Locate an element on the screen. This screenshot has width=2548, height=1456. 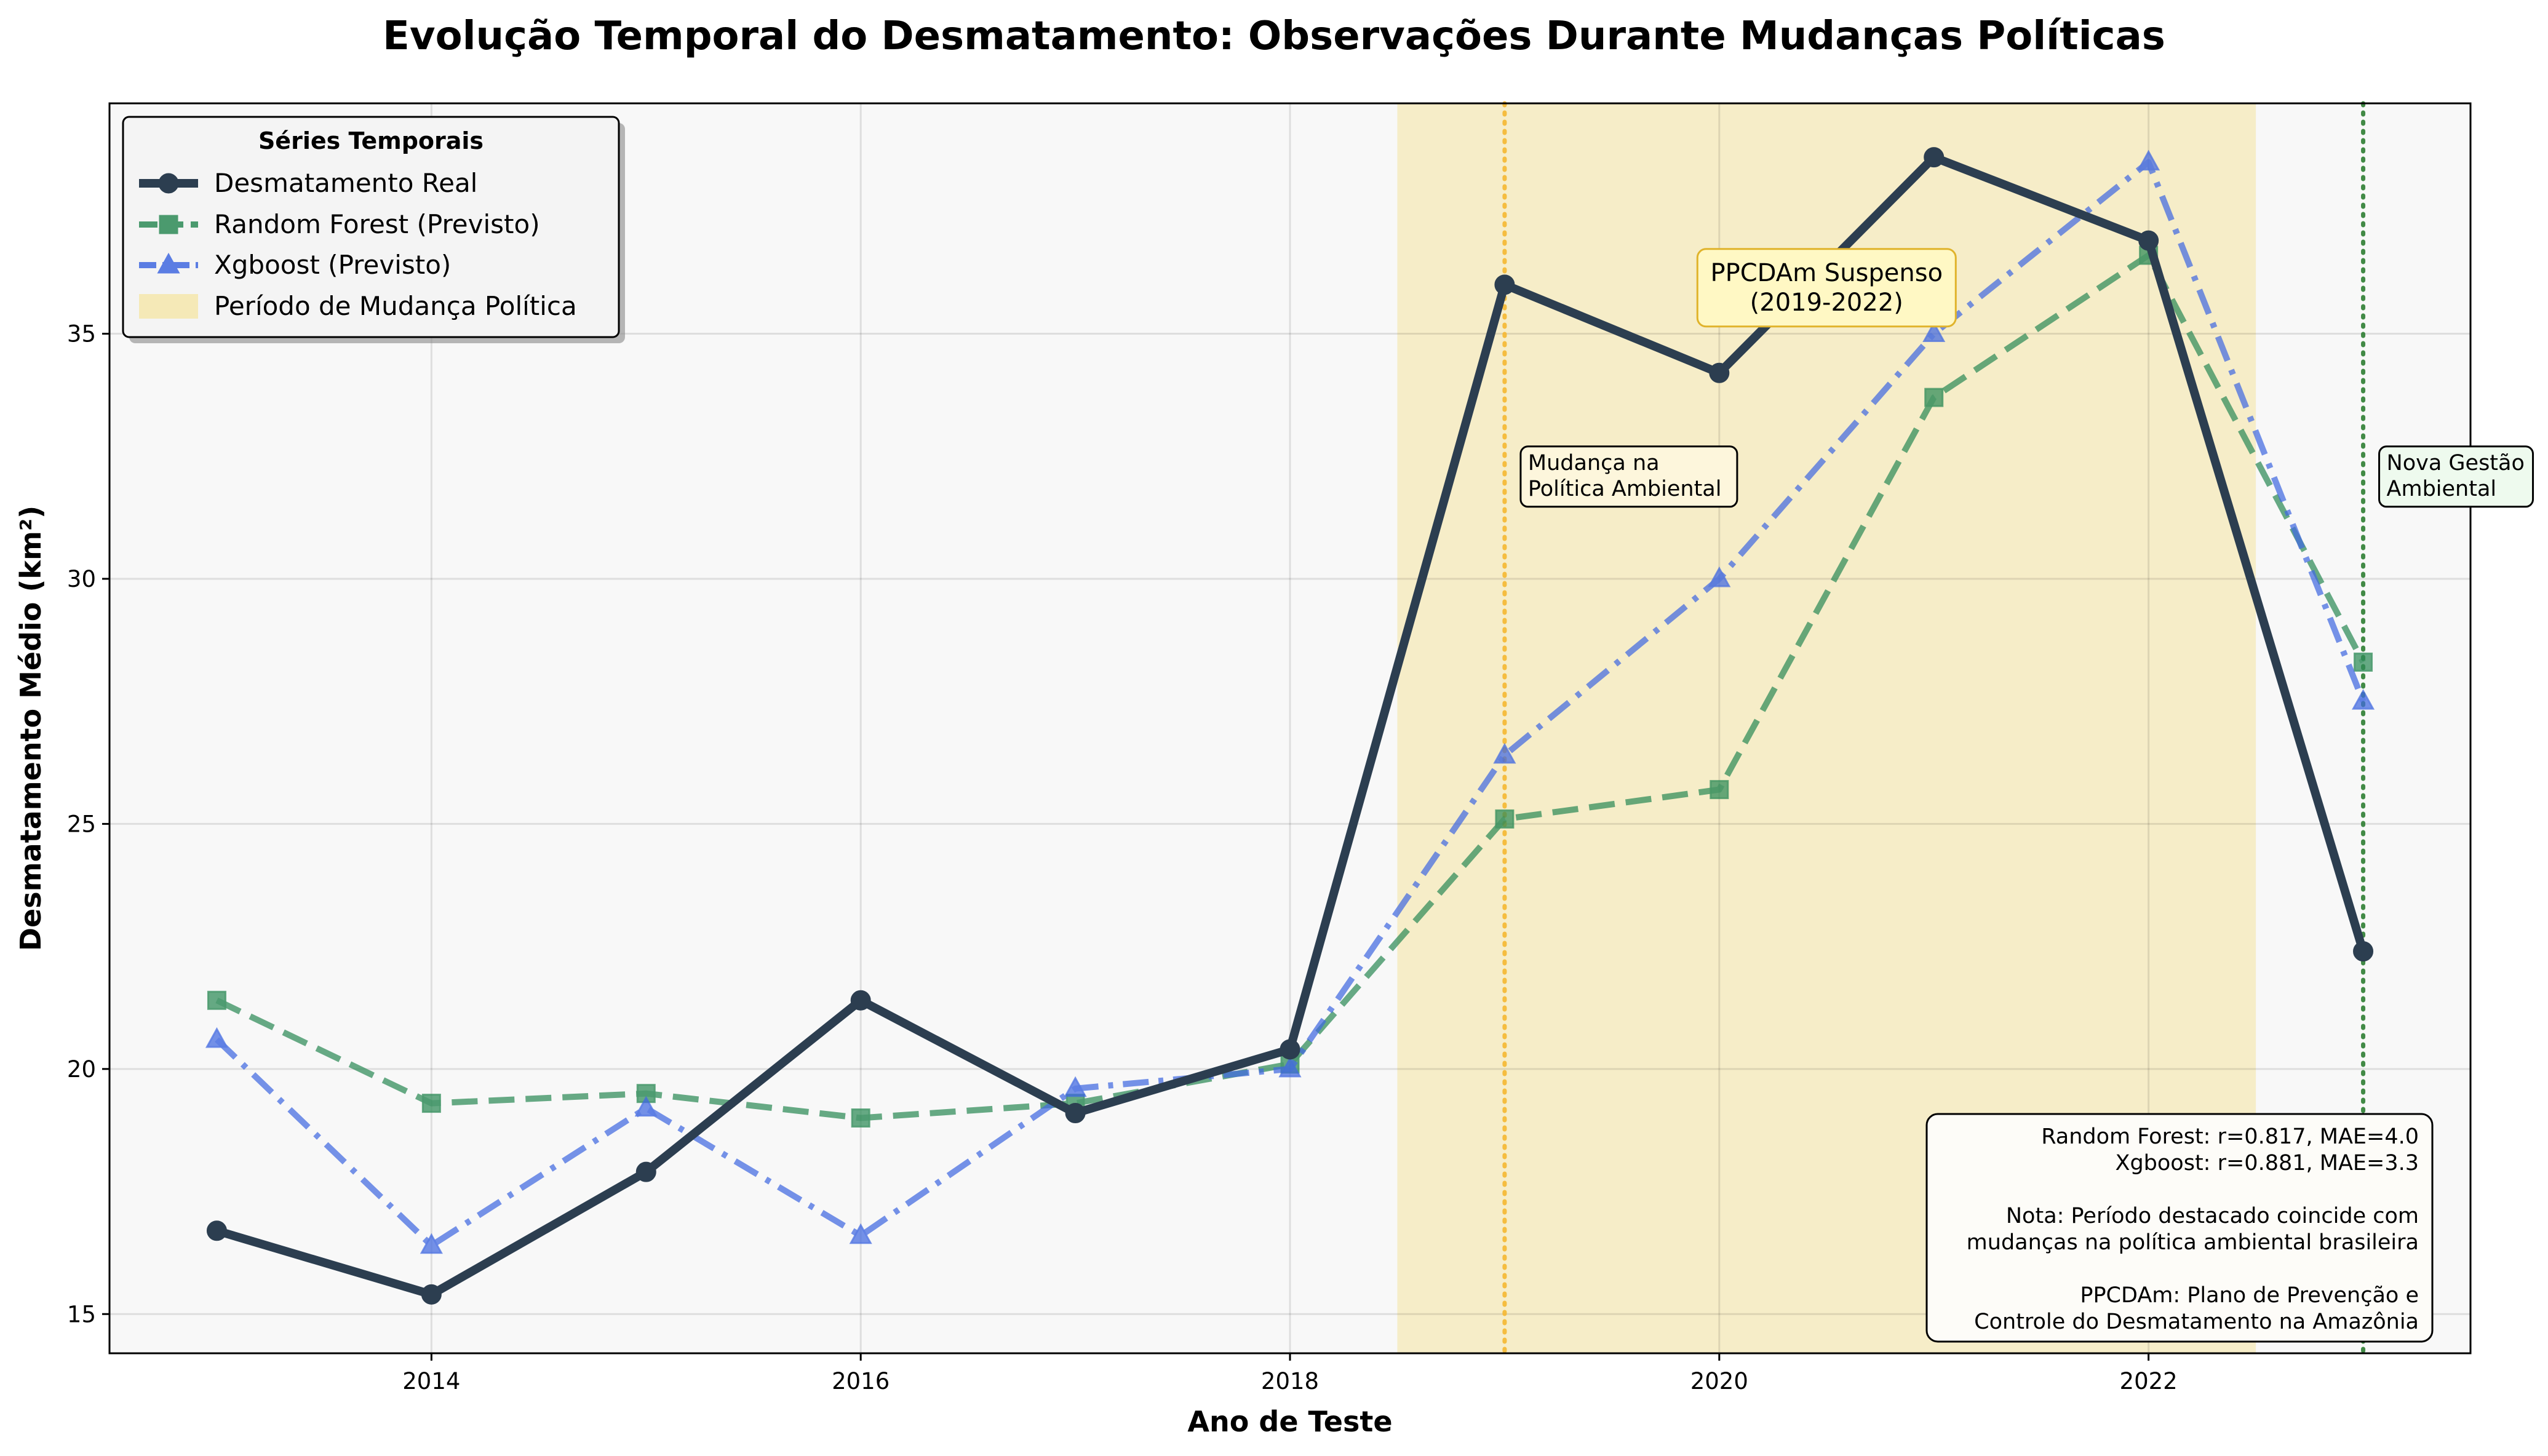
legend-label: Xgboost (Previsto) is located at coordinates (332, 265).